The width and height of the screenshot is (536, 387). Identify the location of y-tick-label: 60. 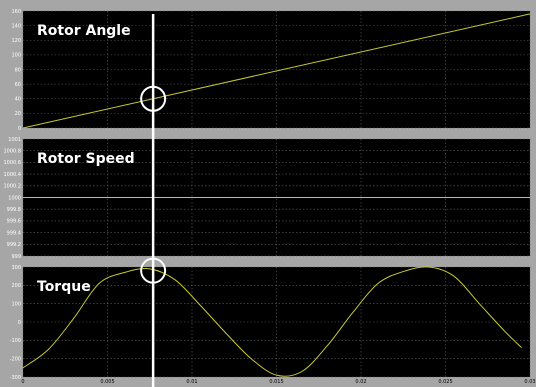
(18, 85).